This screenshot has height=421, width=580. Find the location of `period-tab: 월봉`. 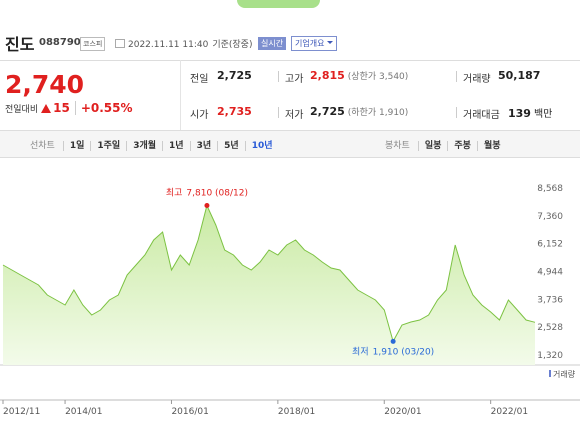

period-tab: 월봉 is located at coordinates (491, 146).